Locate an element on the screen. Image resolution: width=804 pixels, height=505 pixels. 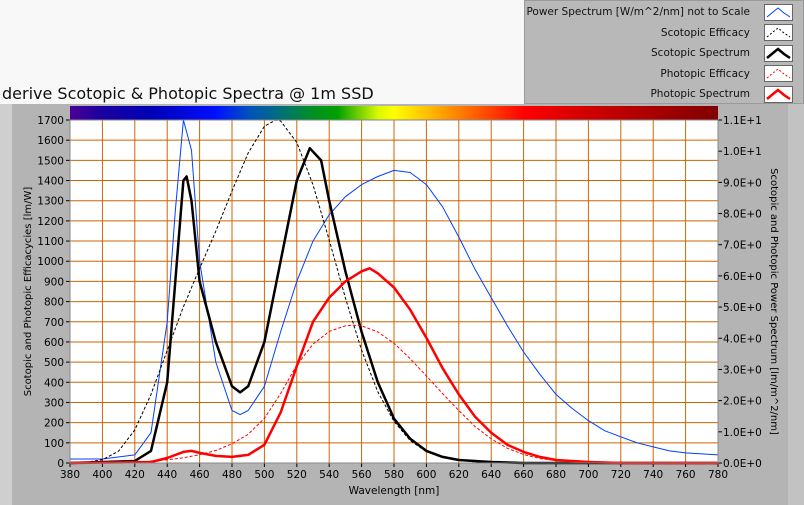
legend-item: Power Spectrum [W/m^2/nm] not to Scale is located at coordinates (659, 12).